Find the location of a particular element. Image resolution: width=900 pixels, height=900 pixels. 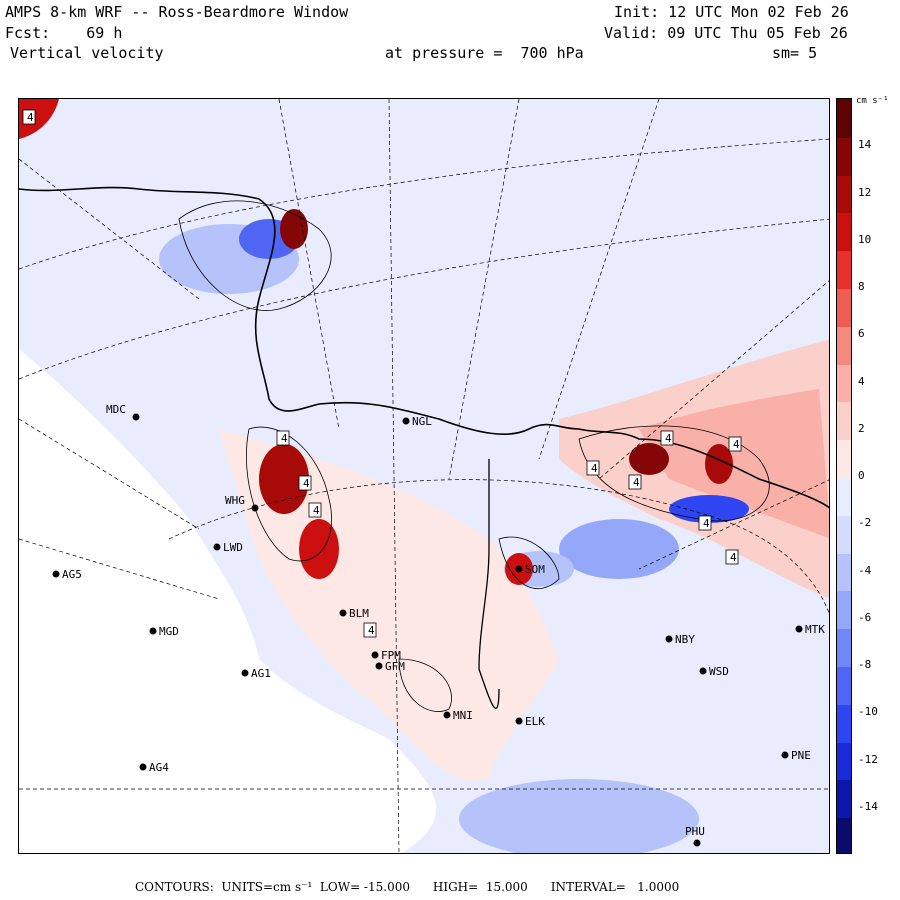

colorbar-tick-label: 12 is located at coordinates (865, 192).